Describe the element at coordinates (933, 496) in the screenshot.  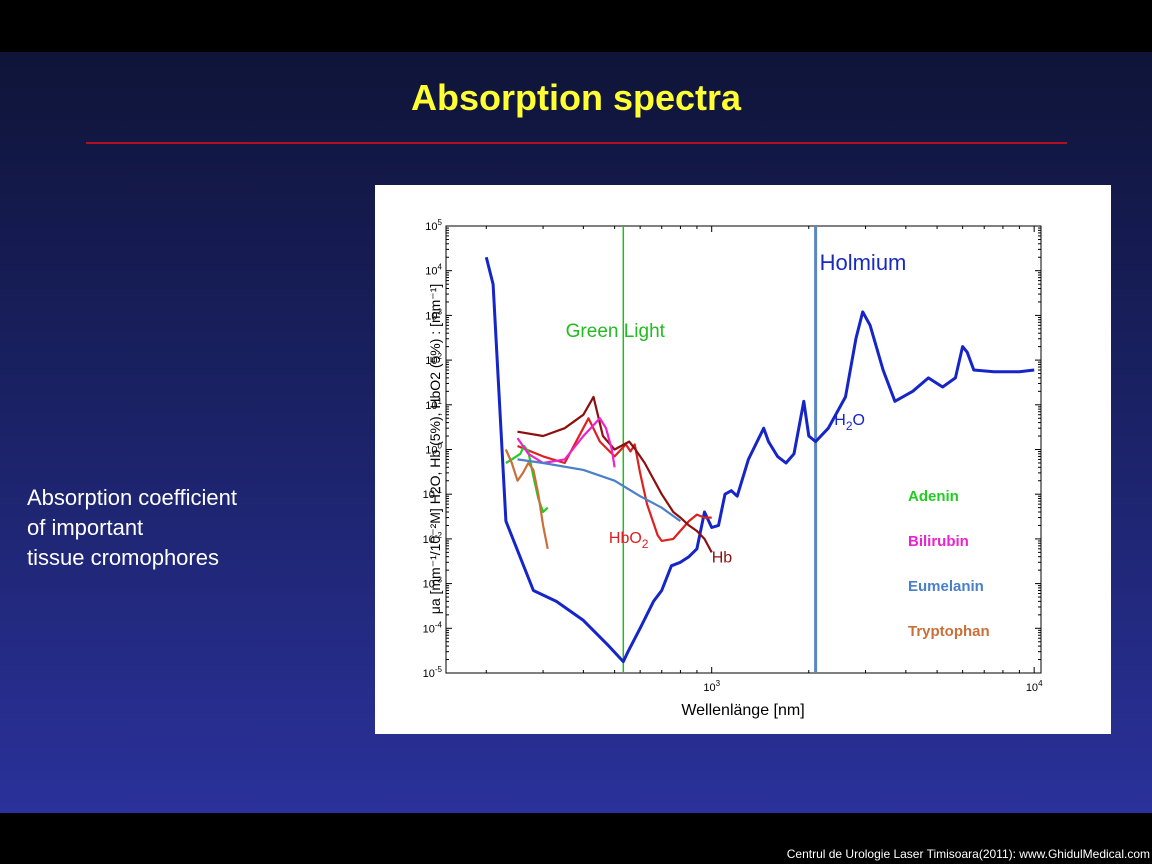
I see `legend-entry: Adenin` at that location.